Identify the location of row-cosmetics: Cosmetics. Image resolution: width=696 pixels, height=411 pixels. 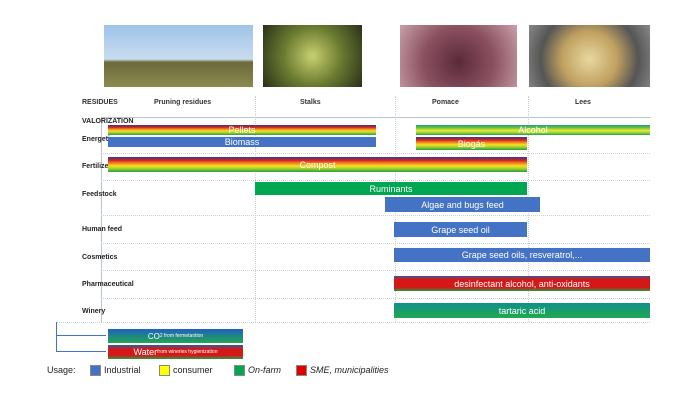
(100, 257).